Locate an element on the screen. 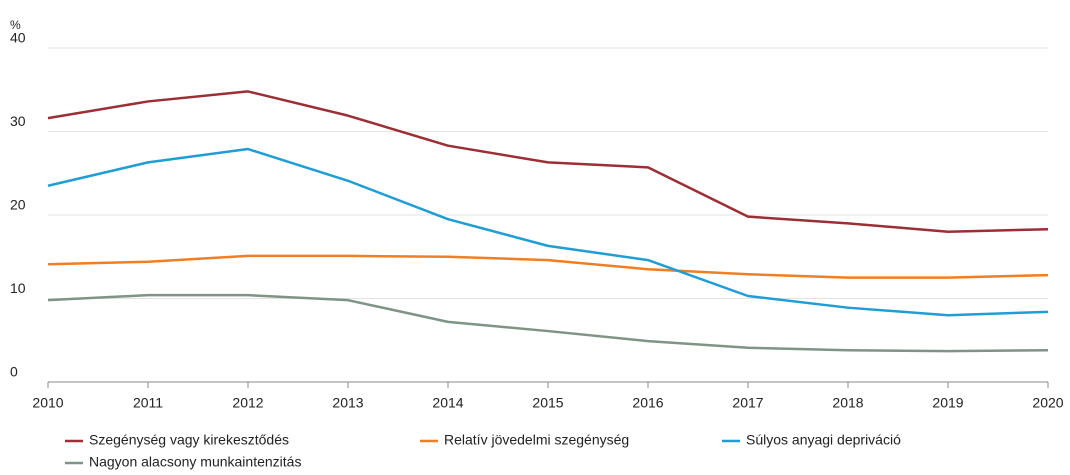 The height and width of the screenshot is (475, 1070). x-tick-label: 2010 is located at coordinates (47, 403).